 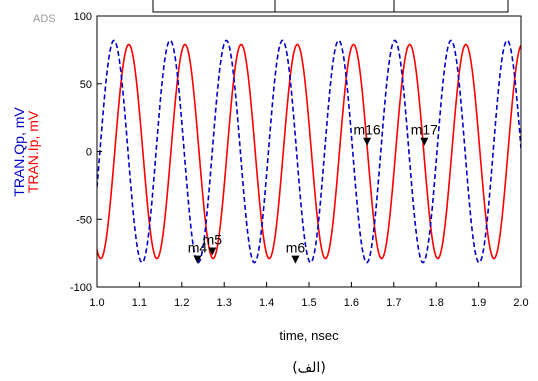 I want to click on marker-m6-triangle, so click(x=295, y=259).